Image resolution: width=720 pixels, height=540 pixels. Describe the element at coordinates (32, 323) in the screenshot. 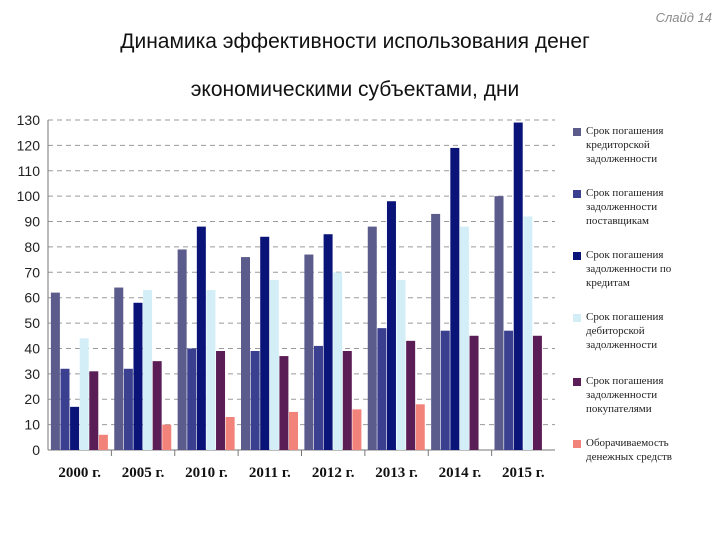

I see `y-tick-label: 50` at that location.